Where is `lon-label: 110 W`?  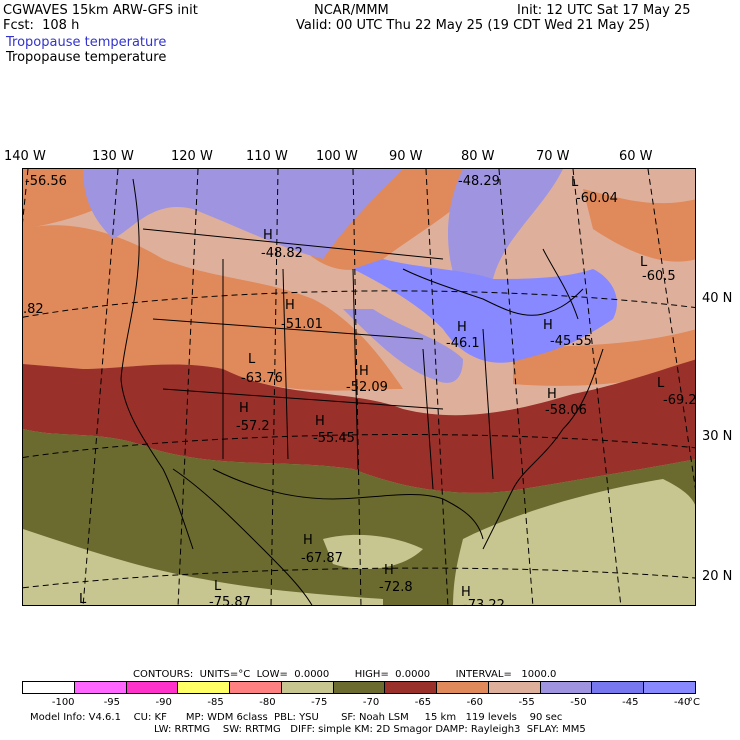
lon-label: 110 W is located at coordinates (267, 156).